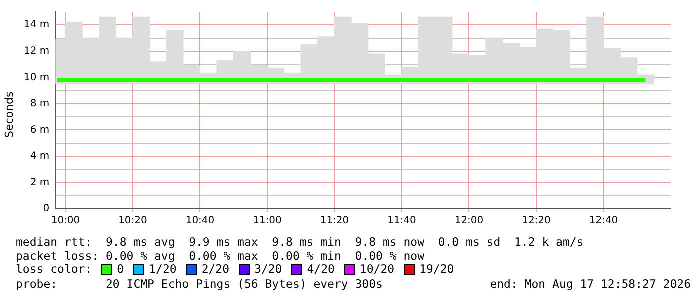 This screenshot has height=297, width=697. Describe the element at coordinates (536, 221) in the screenshot. I see `x-tick-label: 12:20` at that location.